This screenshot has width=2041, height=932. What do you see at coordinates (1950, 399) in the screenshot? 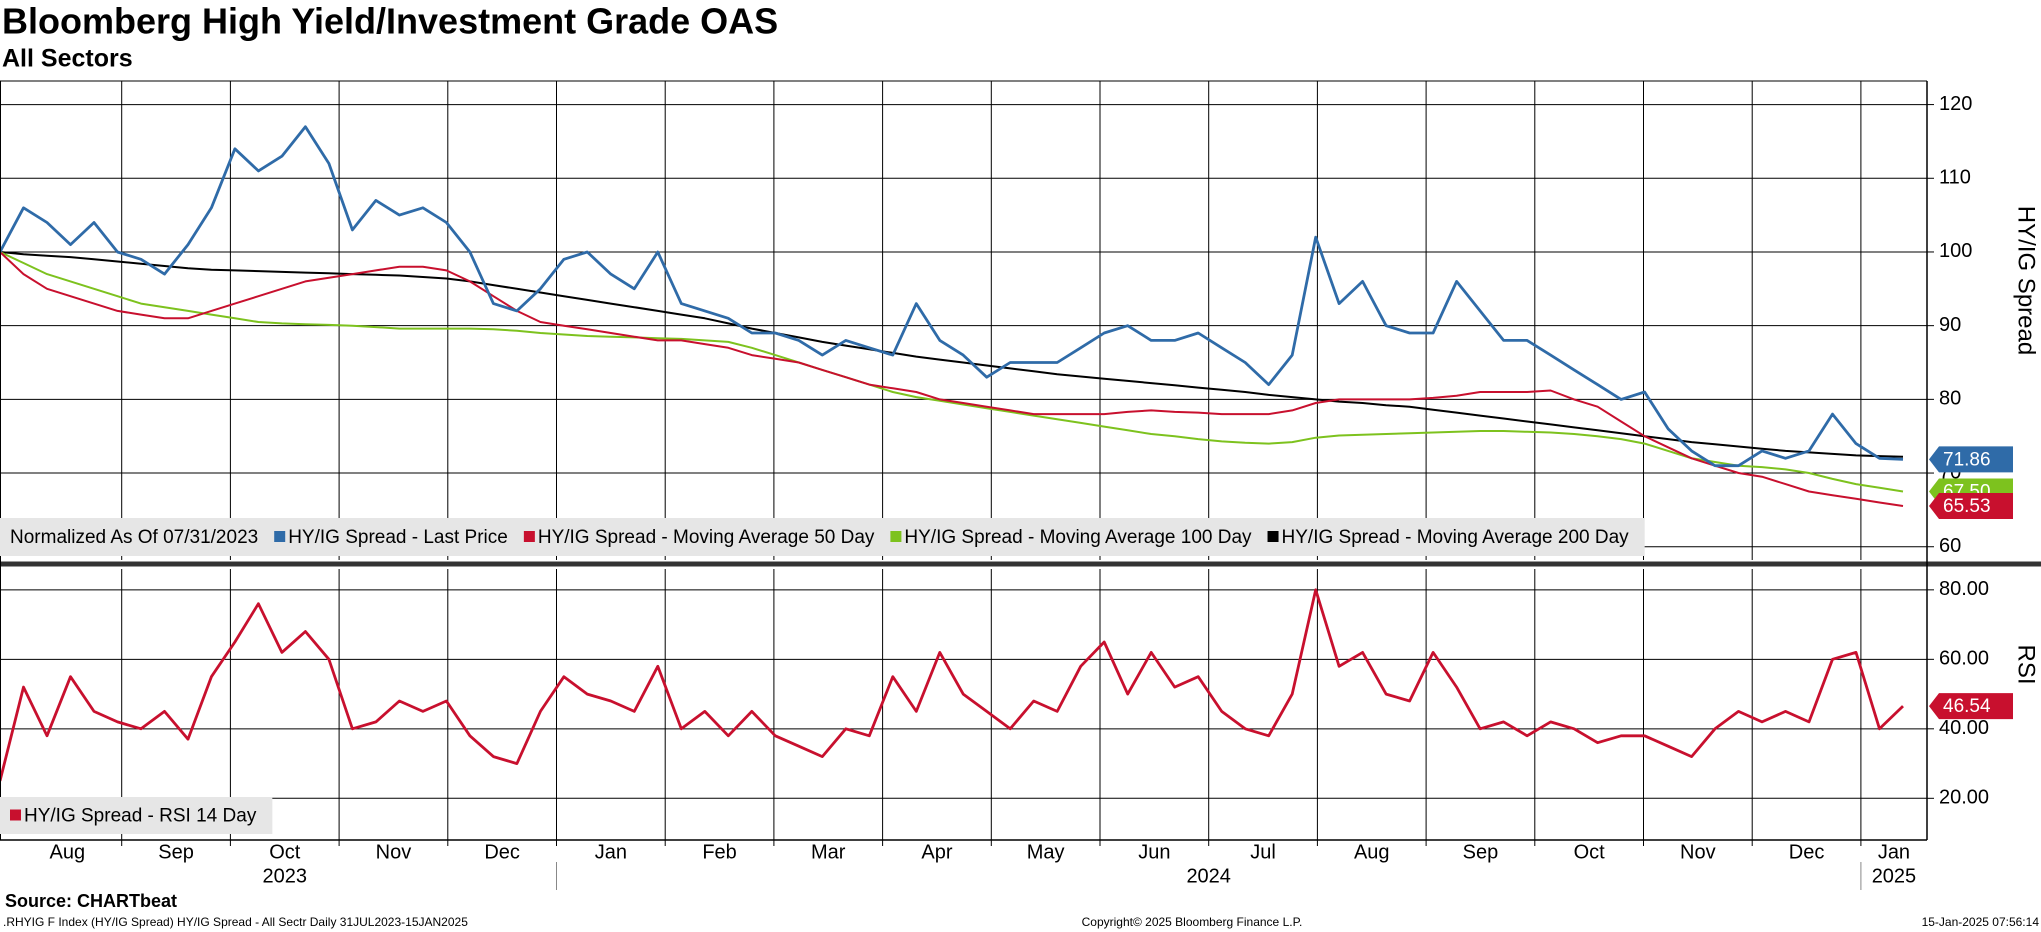
I see `y-tick-label: 80` at bounding box center [1950, 399].